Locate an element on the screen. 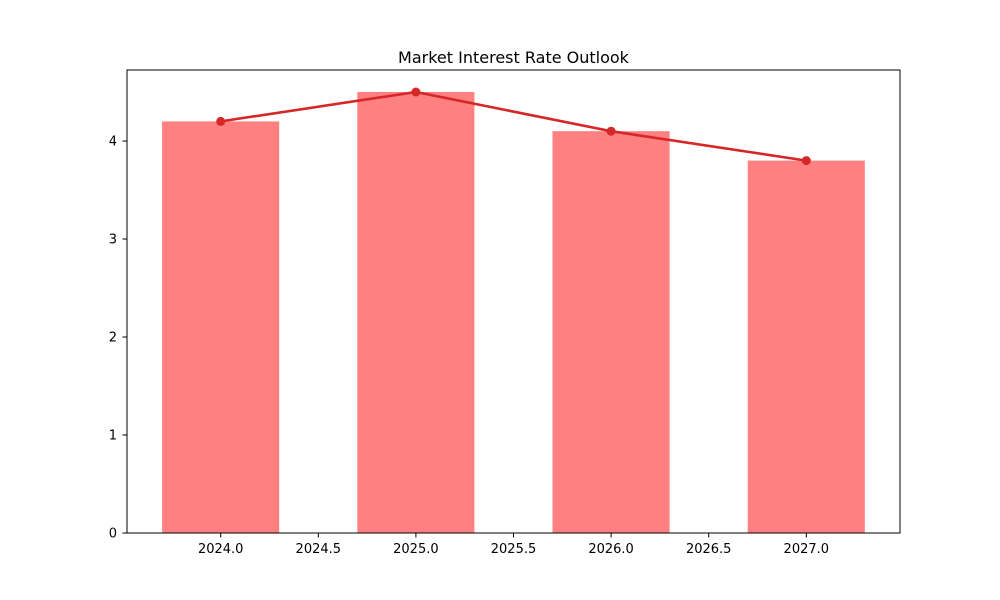  data-point-2027 is located at coordinates (806, 161).